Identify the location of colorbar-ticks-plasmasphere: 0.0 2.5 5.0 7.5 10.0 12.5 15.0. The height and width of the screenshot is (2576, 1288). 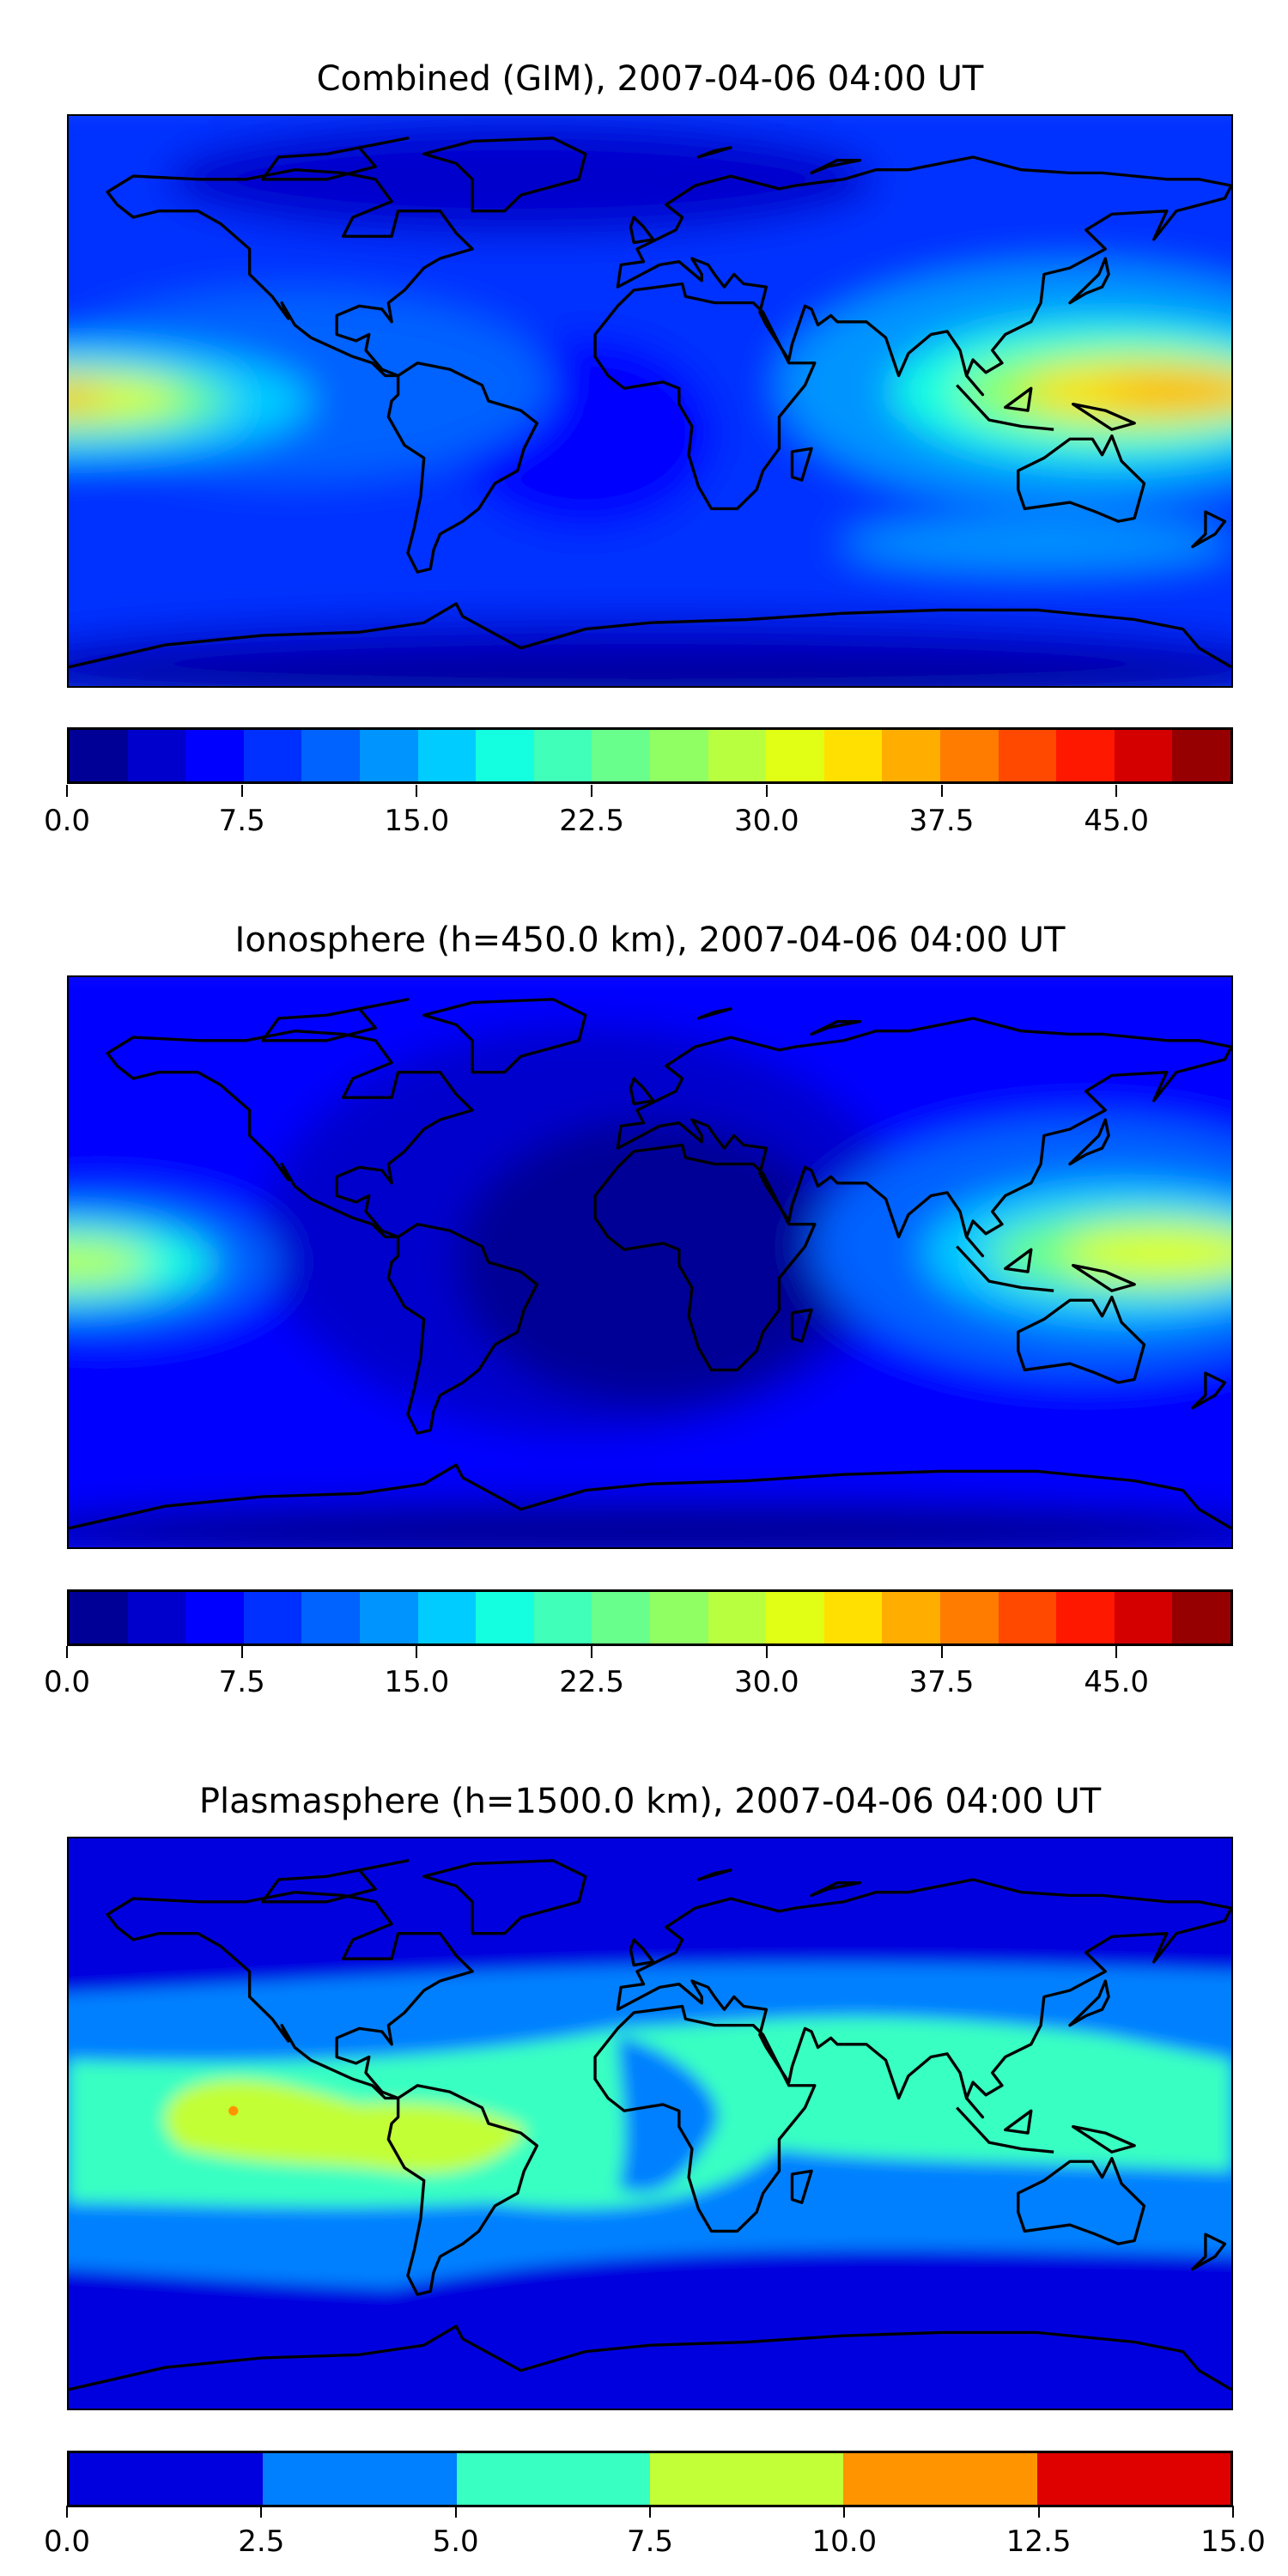
(655, 2536).